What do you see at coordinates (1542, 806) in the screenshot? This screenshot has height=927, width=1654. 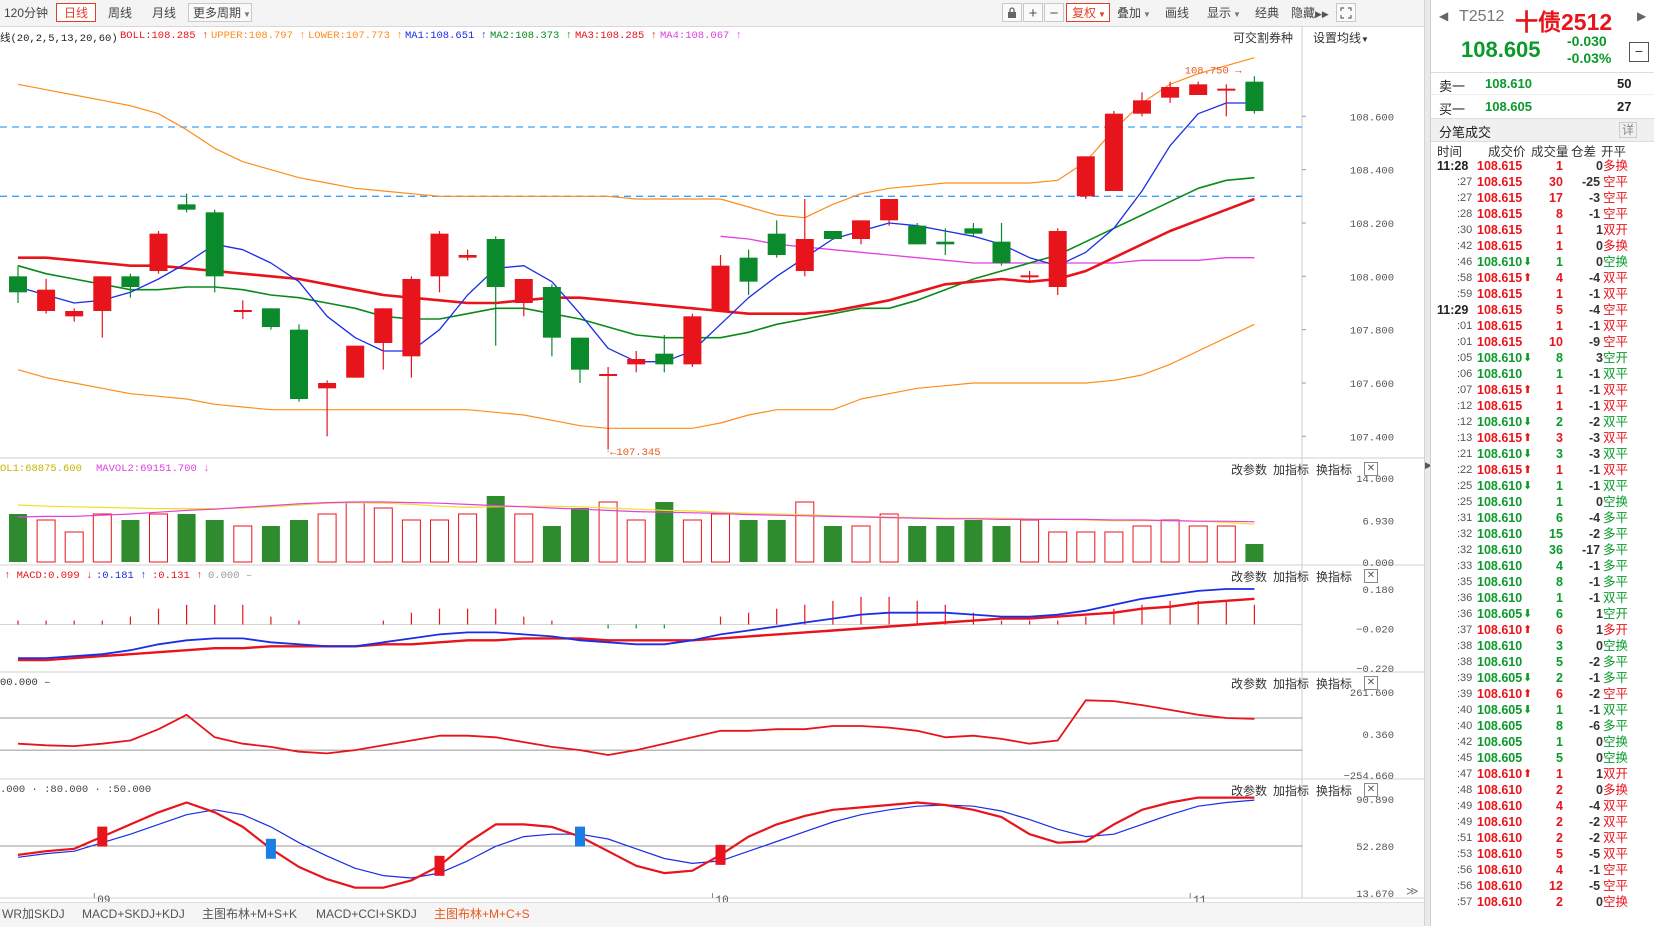 I see `tick-row: :49 108.610 4 -4 双平` at bounding box center [1542, 806].